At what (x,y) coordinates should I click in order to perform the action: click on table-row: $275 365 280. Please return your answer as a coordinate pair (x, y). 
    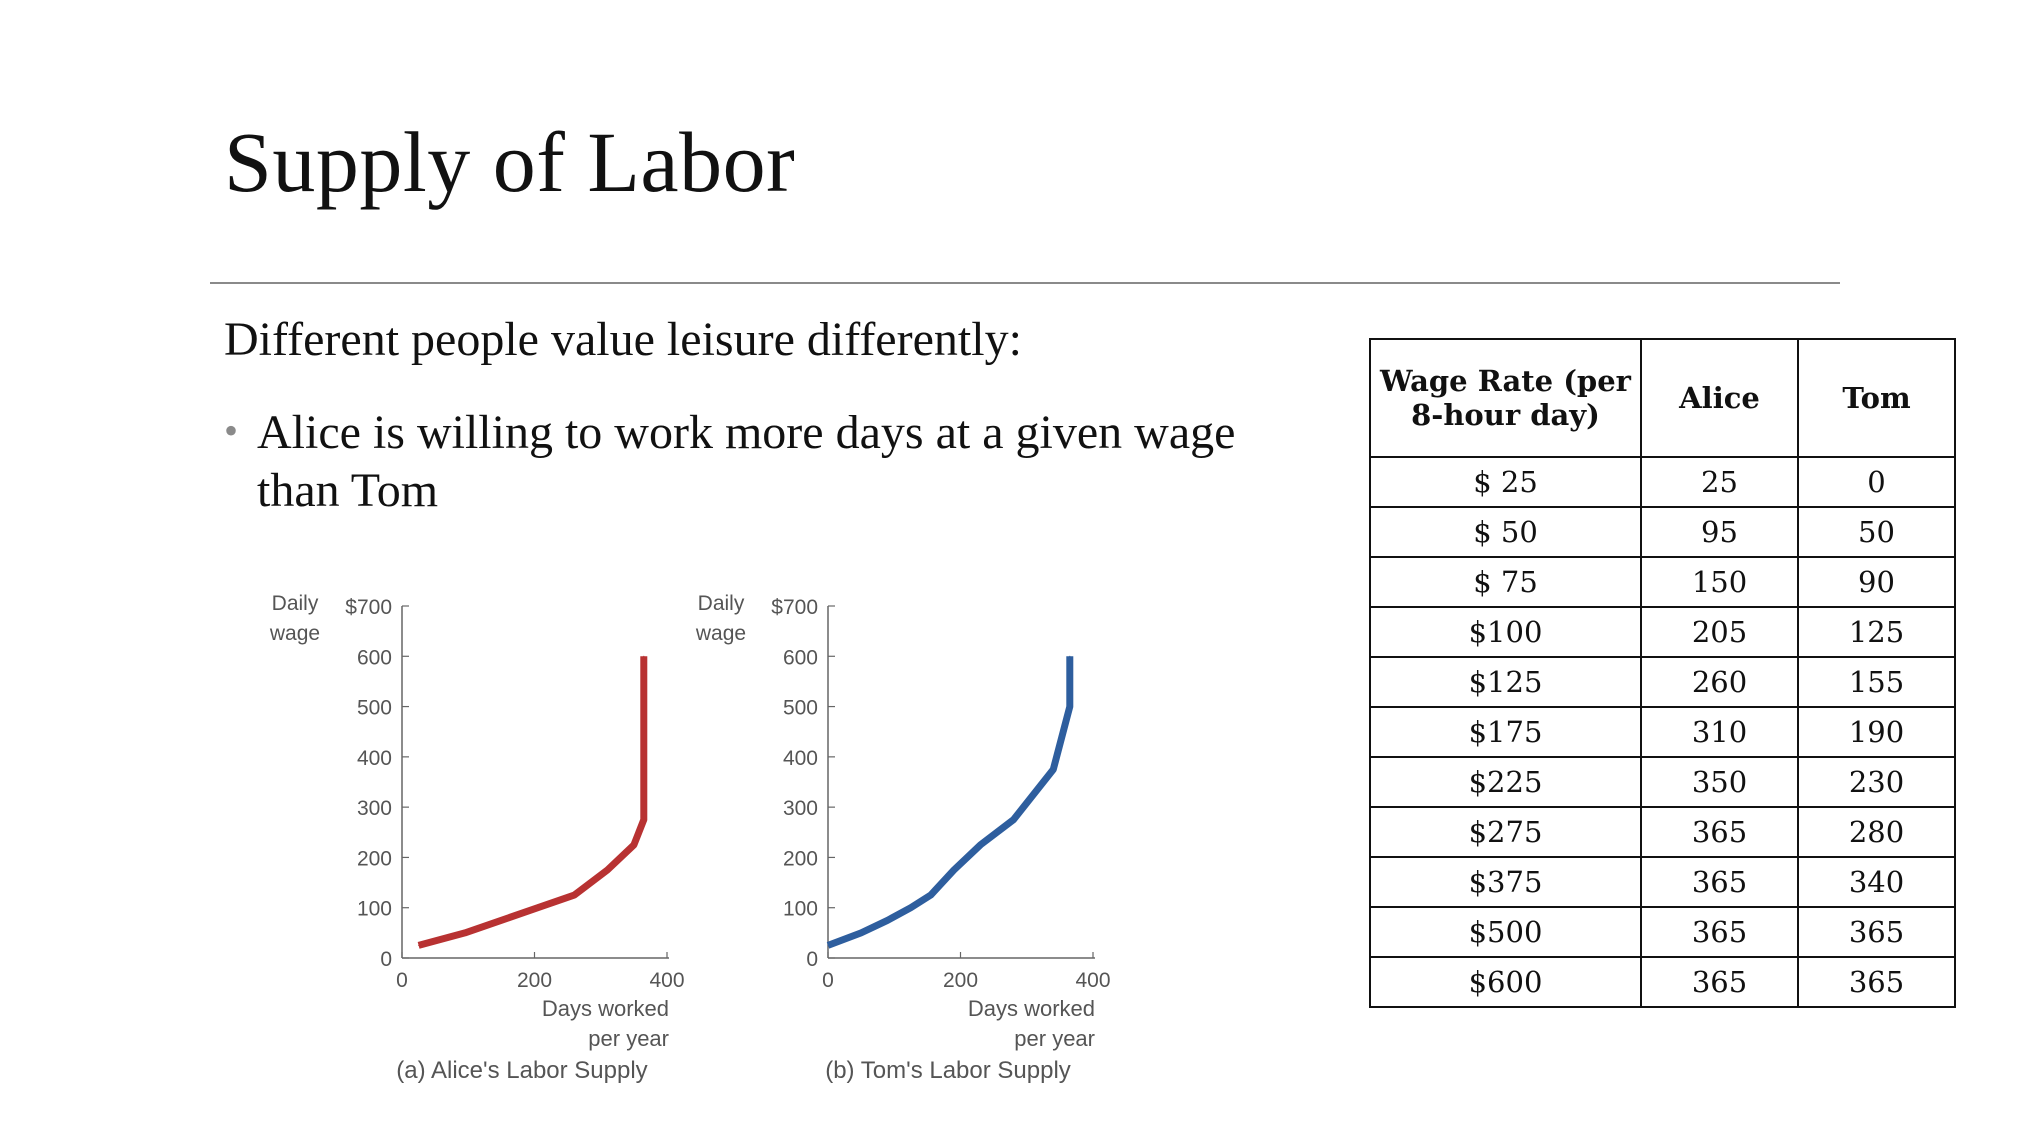
    Looking at the image, I should click on (1662, 832).